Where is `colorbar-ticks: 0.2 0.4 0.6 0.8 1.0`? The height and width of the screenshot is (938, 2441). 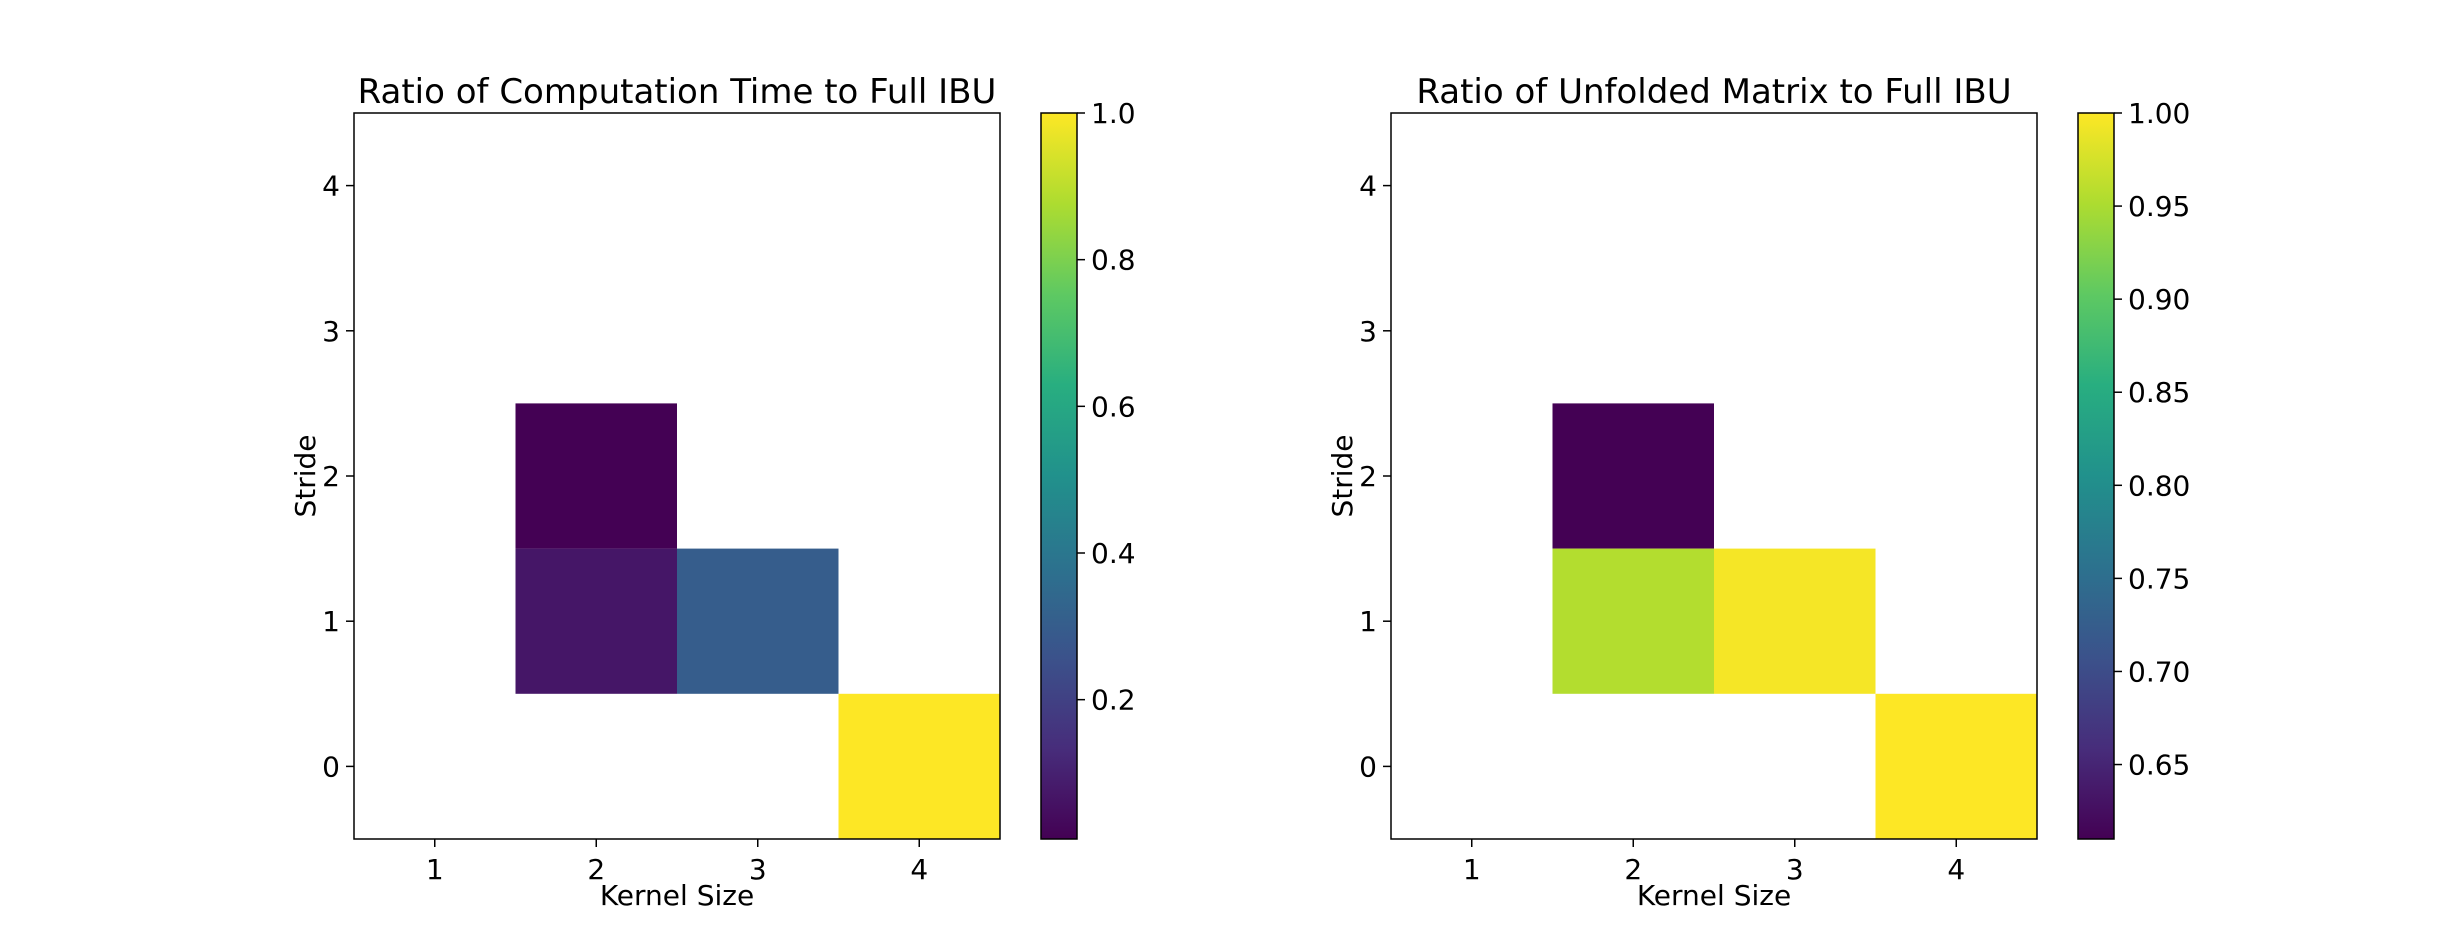
colorbar-ticks: 0.2 0.4 0.6 0.8 1.0 is located at coordinates (1106, 407).